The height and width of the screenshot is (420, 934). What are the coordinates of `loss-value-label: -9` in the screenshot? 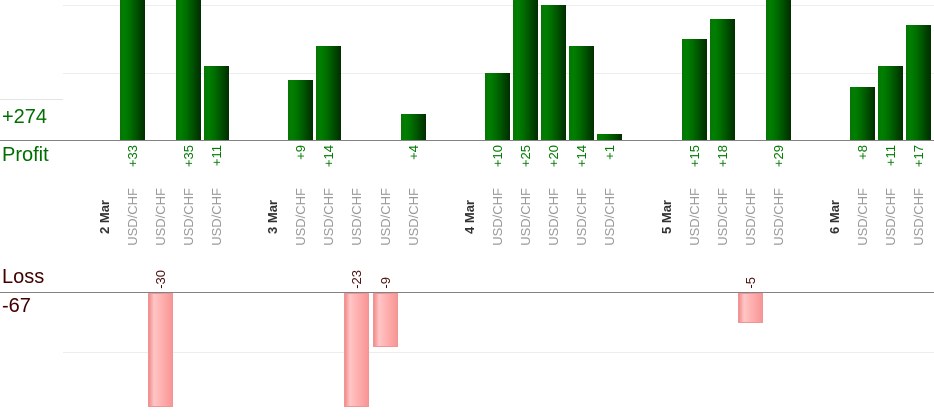 It's located at (385, 283).